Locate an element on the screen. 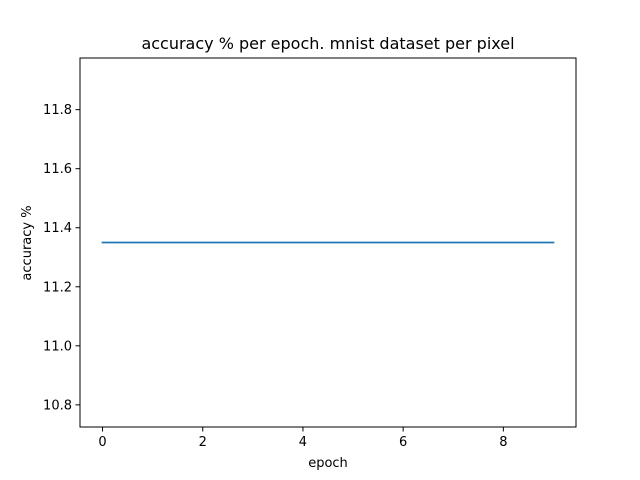 The width and height of the screenshot is (640, 480). x-tick-label: 2 is located at coordinates (203, 442).